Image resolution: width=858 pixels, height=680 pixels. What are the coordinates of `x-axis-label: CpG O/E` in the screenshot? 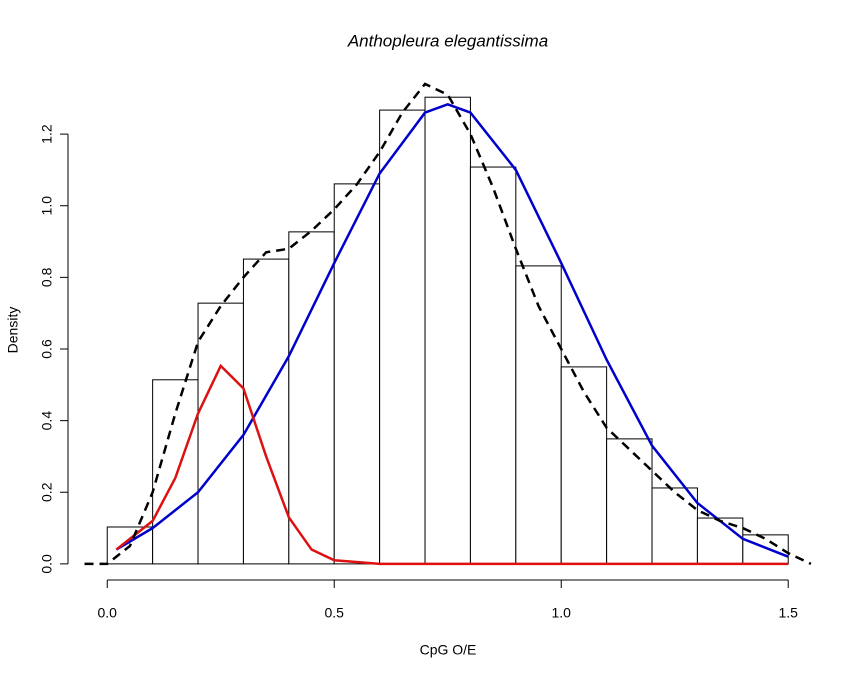 It's located at (448, 650).